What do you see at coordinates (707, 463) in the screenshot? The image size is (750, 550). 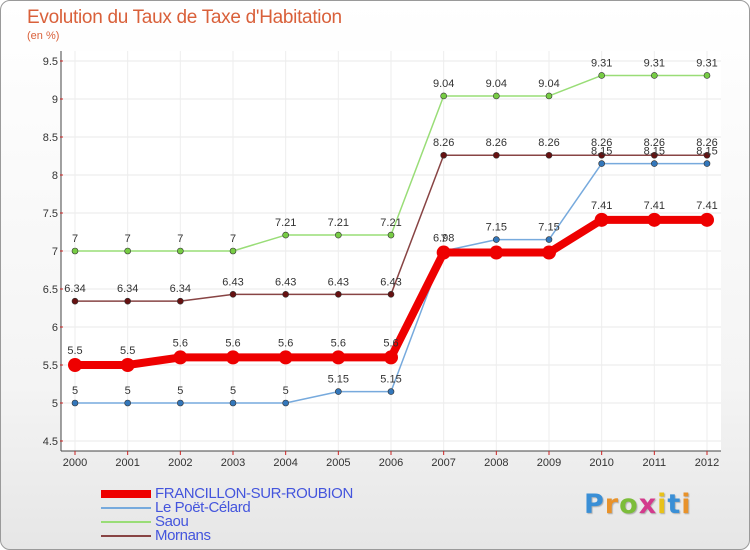 I see `x-tick-label: 2012` at bounding box center [707, 463].